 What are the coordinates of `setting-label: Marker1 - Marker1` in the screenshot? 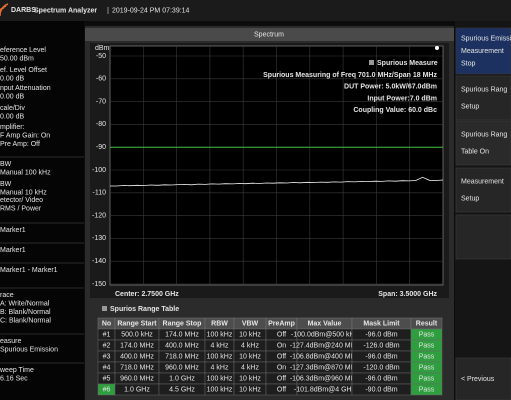 It's located at (29, 270).